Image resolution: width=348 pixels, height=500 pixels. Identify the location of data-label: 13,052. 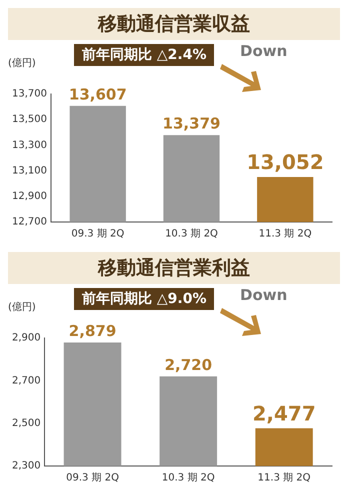
(285, 162).